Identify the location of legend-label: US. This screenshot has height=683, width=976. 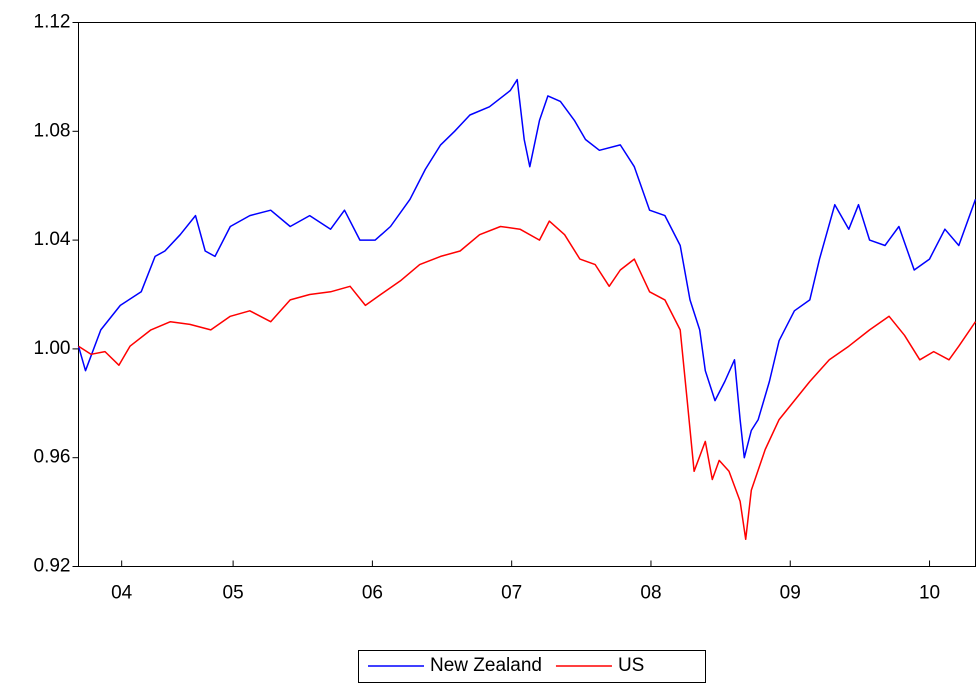
(631, 665).